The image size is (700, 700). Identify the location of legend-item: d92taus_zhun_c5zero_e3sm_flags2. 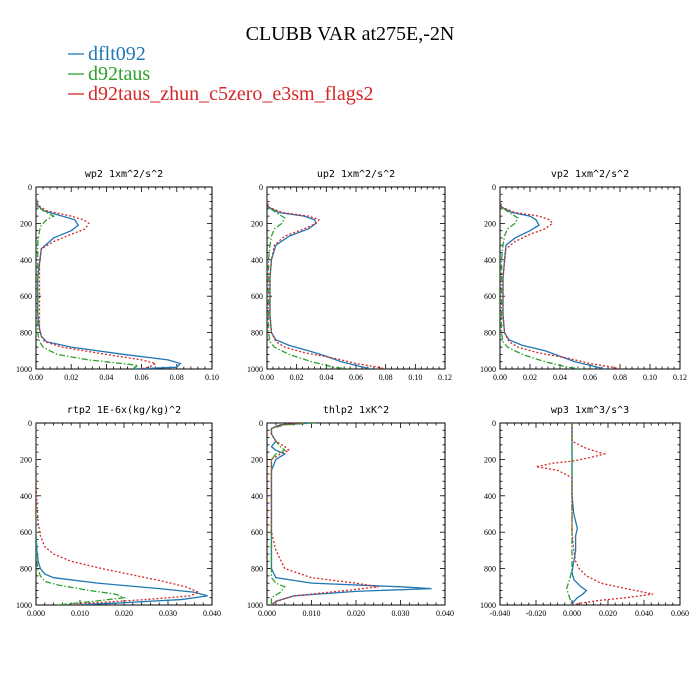
(220, 94).